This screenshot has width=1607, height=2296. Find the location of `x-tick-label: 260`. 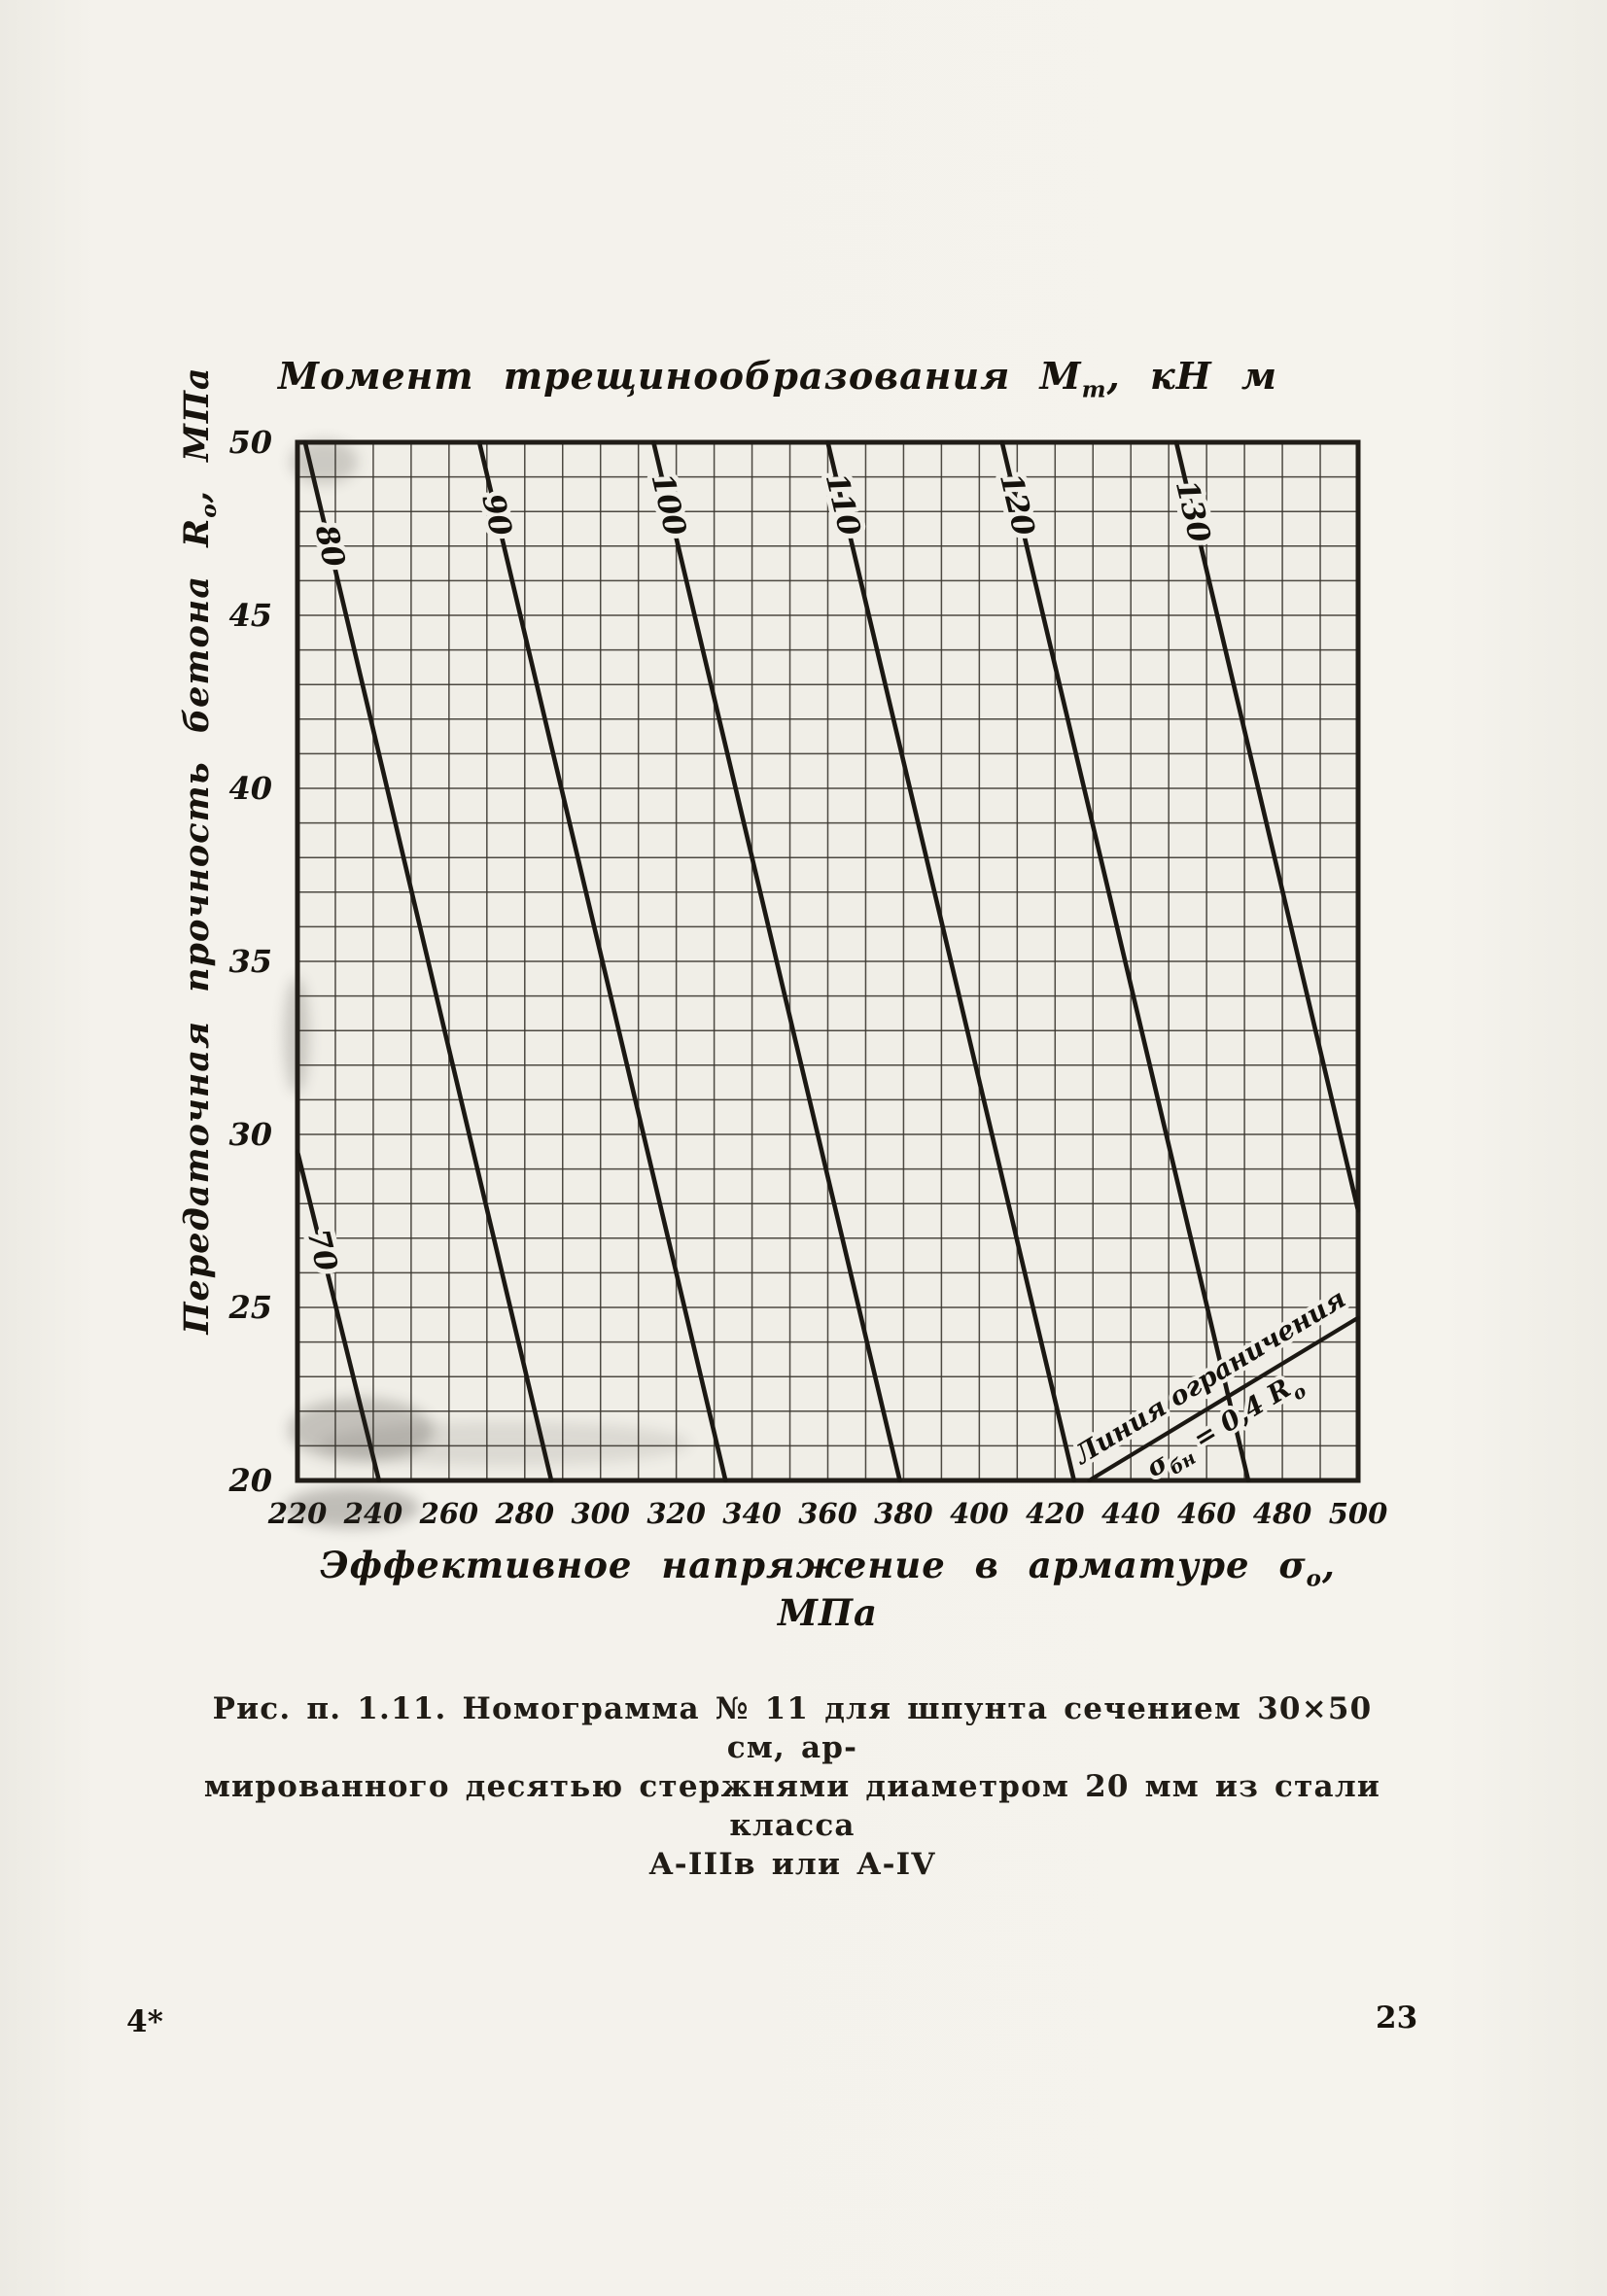

x-tick-label: 260 is located at coordinates (449, 1513).